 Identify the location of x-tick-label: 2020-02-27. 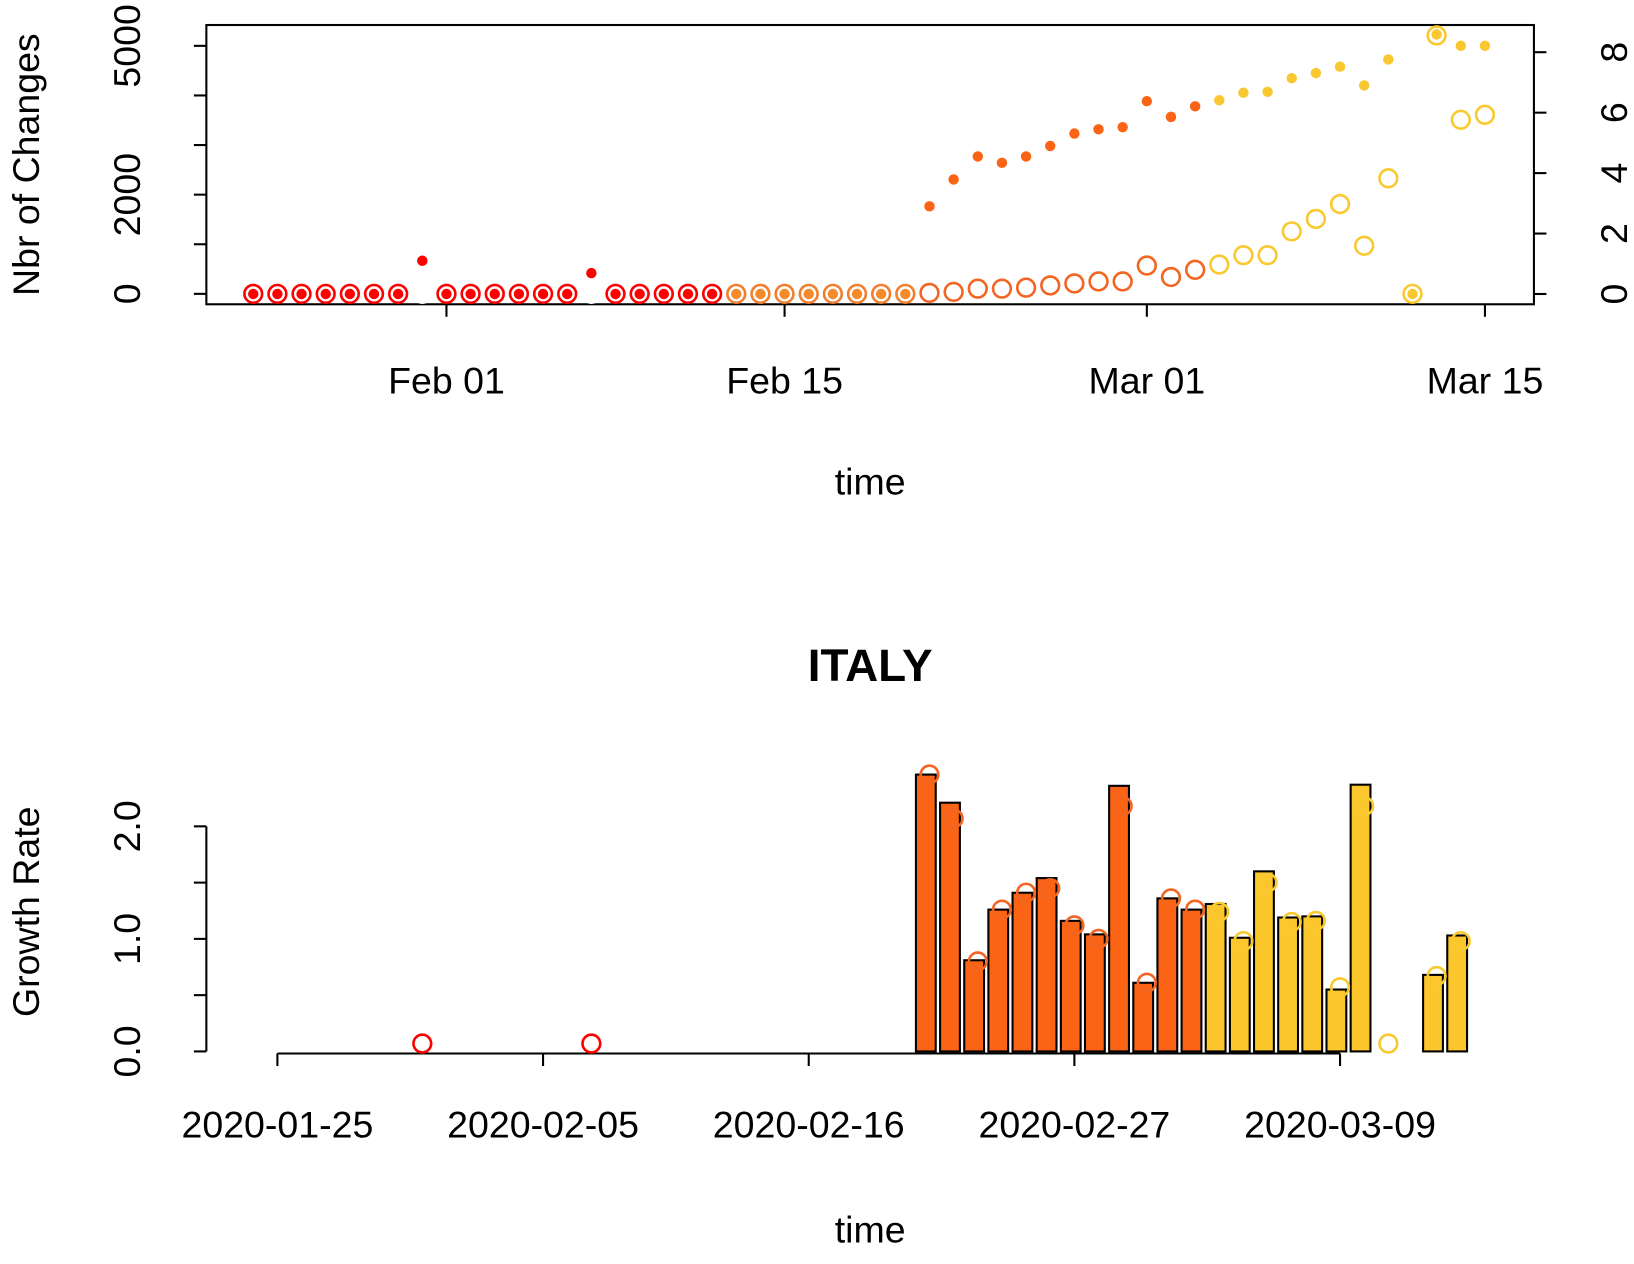
(1074, 1124).